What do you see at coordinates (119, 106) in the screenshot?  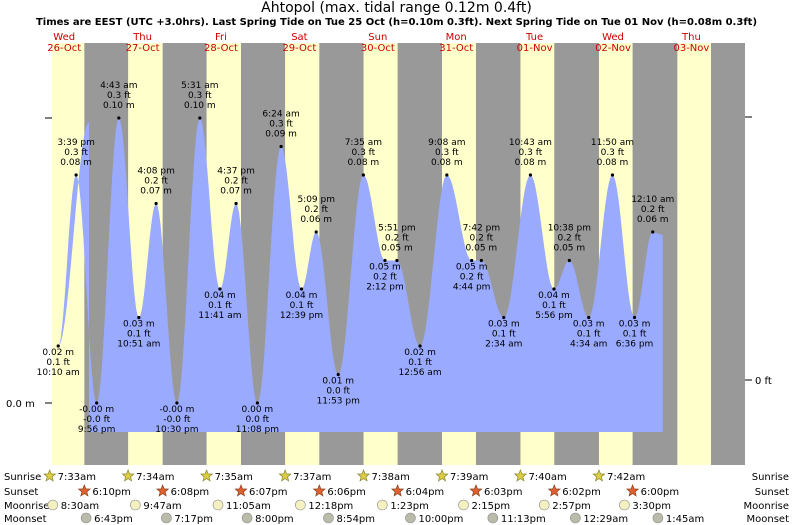 I see `tide-label: 0.10 m` at bounding box center [119, 106].